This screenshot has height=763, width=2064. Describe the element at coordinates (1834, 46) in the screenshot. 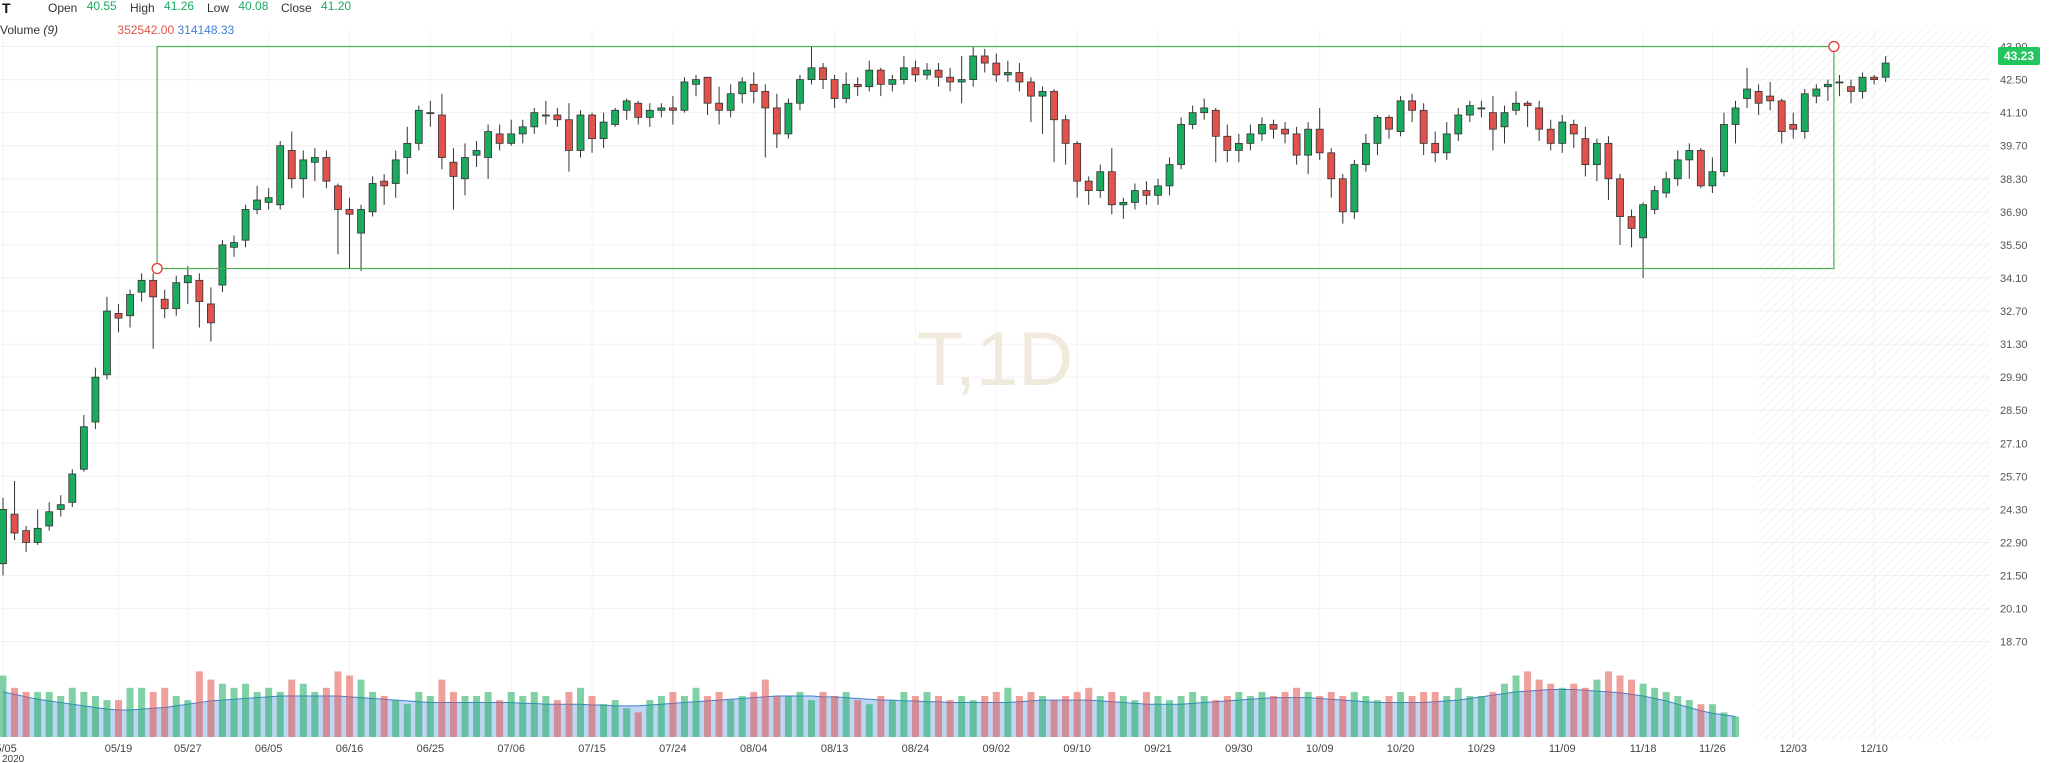

I see `rectangle-handle` at that location.